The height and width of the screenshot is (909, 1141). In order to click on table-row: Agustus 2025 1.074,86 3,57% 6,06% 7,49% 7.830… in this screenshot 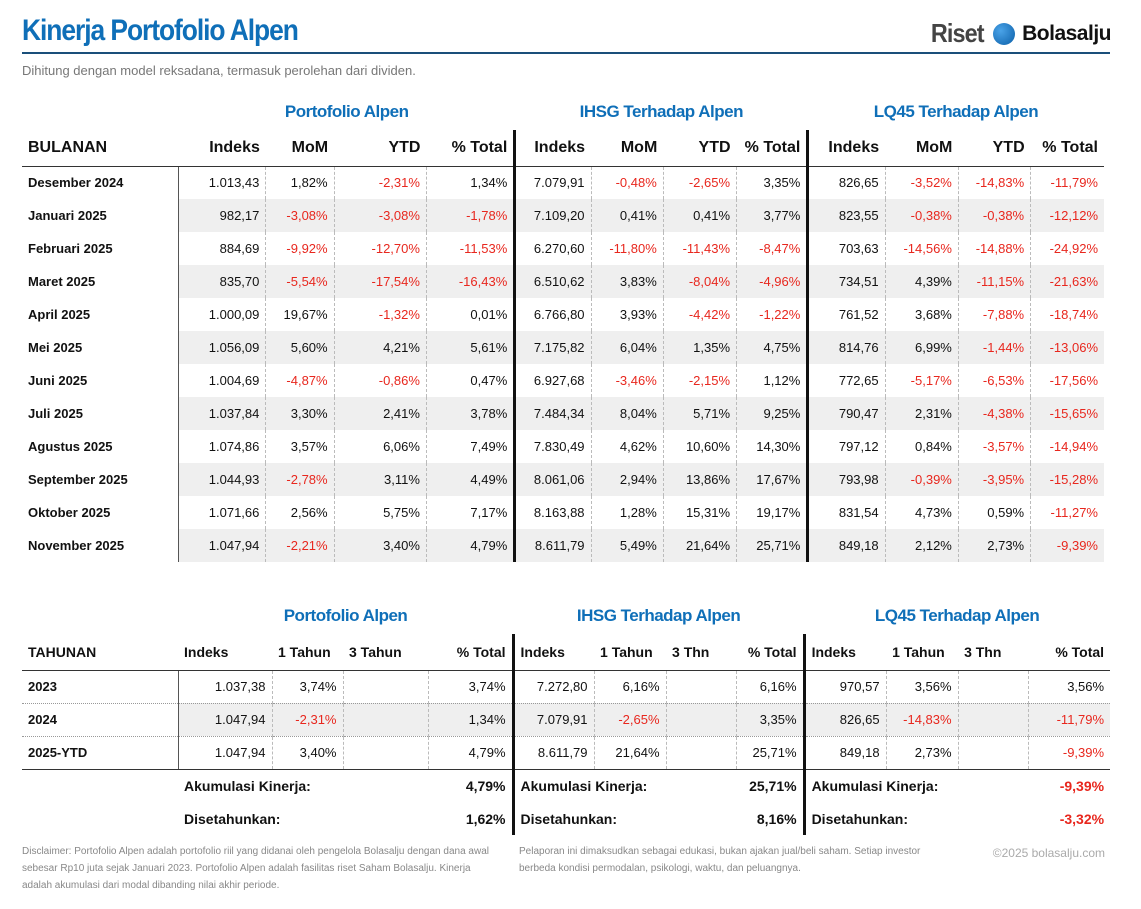, I will do `click(563, 446)`.